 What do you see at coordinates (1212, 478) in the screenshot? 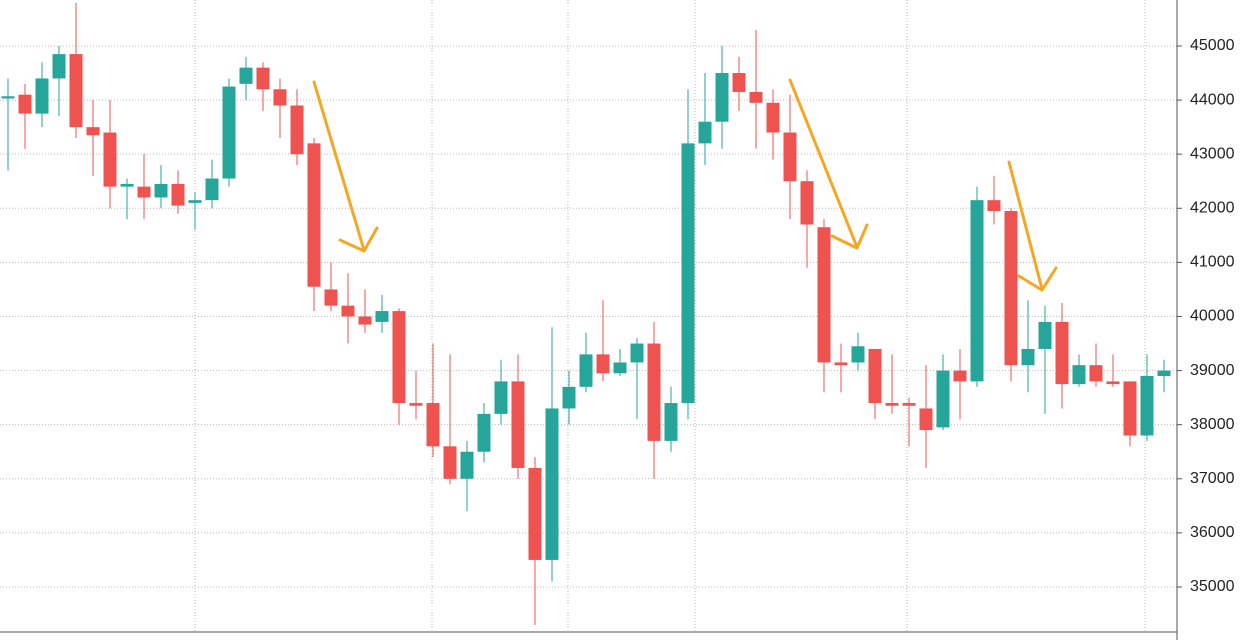
I see `y-tick-label: 37000` at bounding box center [1212, 478].